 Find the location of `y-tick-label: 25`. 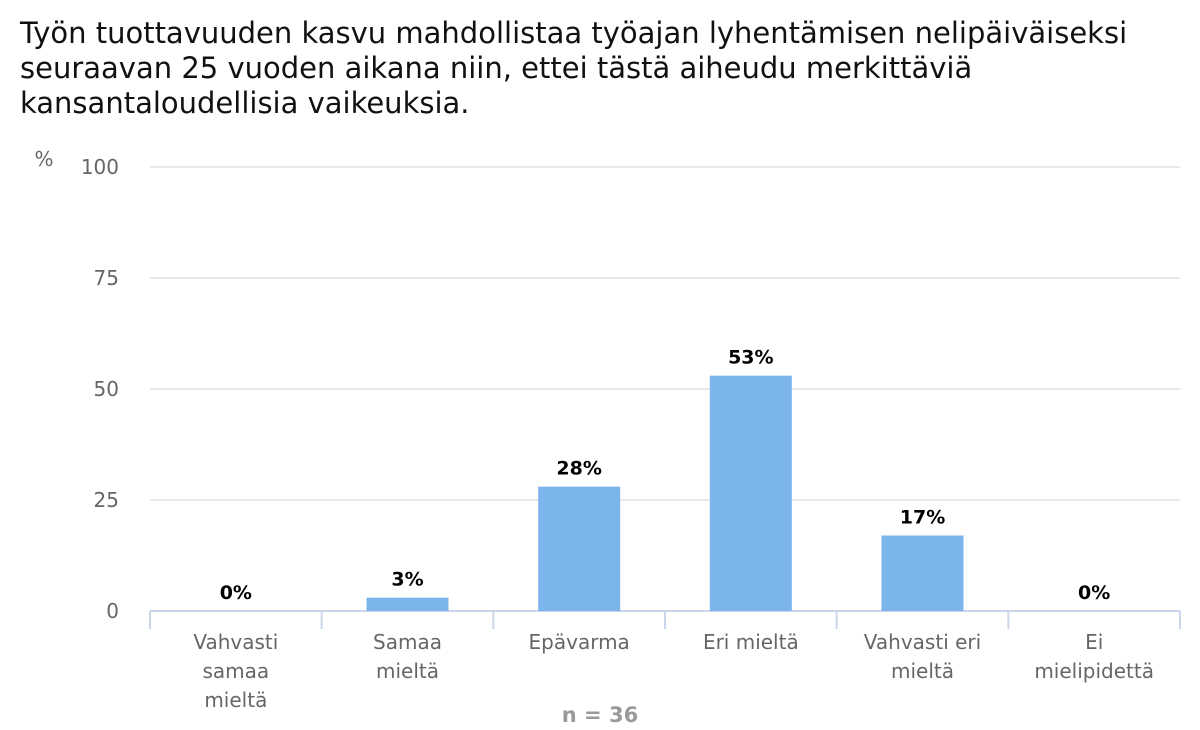

y-tick-label: 25 is located at coordinates (106, 500).